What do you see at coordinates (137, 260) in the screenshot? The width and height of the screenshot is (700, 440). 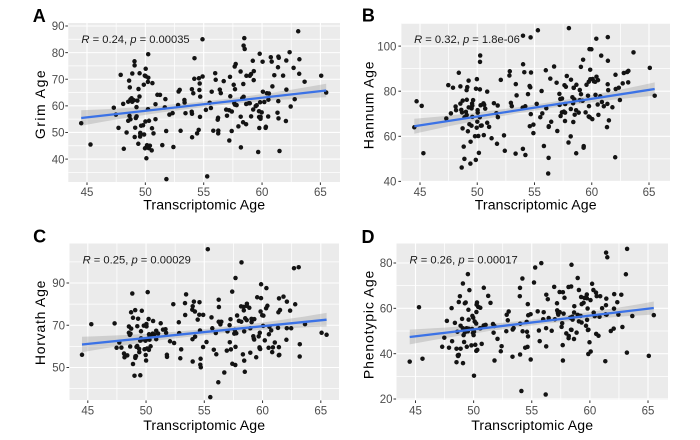 I see `svg-text: R = 0.25, p = 0.00029` at bounding box center [137, 260].